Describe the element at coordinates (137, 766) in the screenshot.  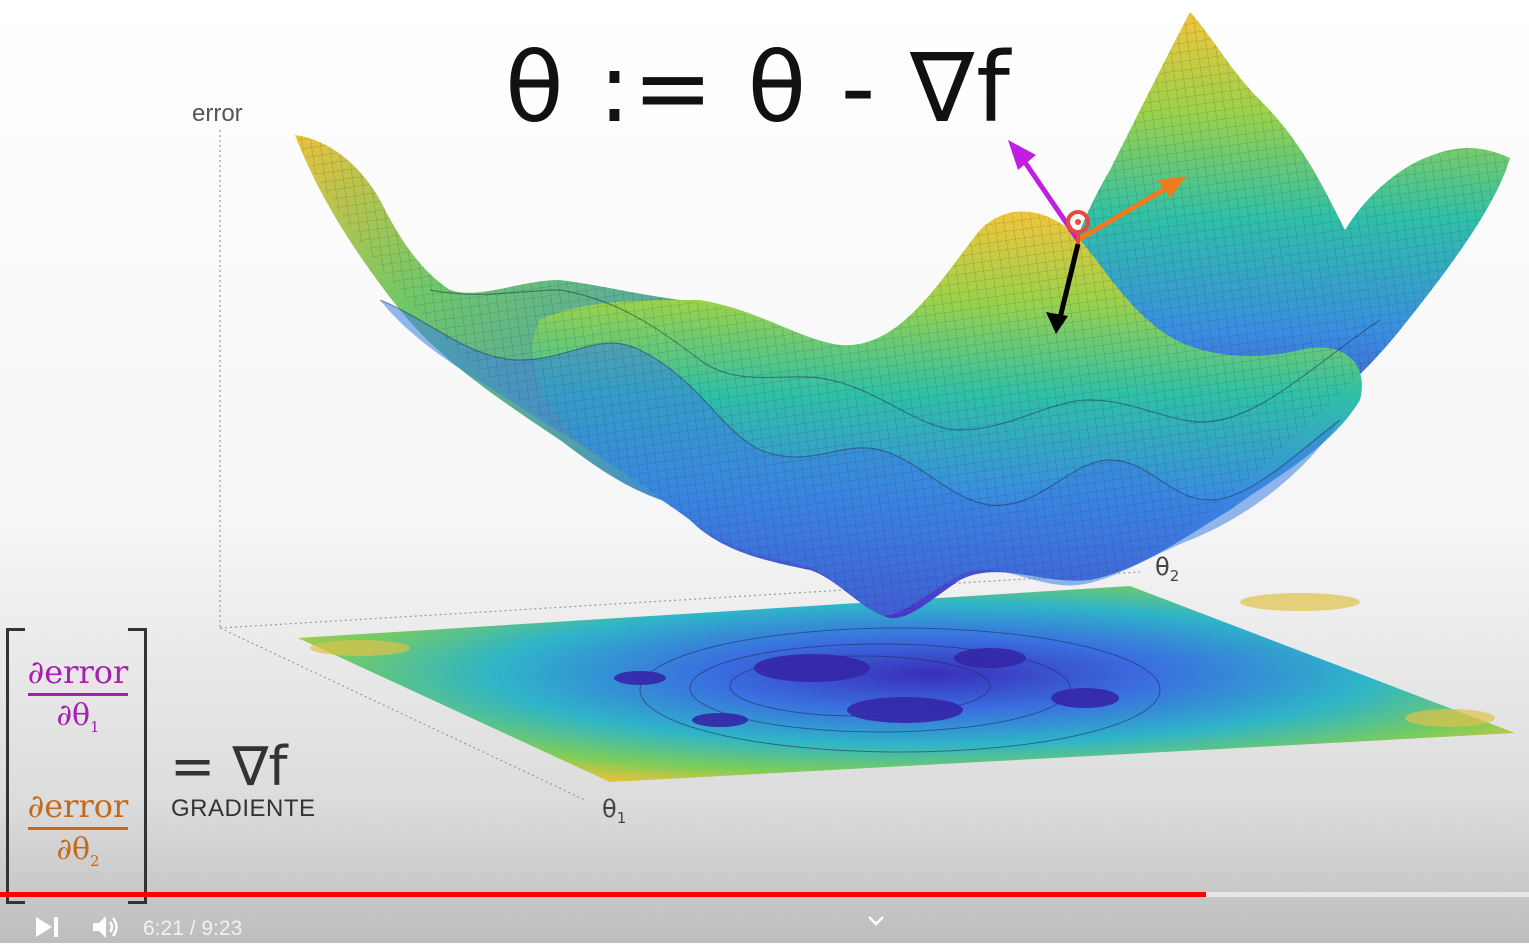
I see `right-bracket` at that location.